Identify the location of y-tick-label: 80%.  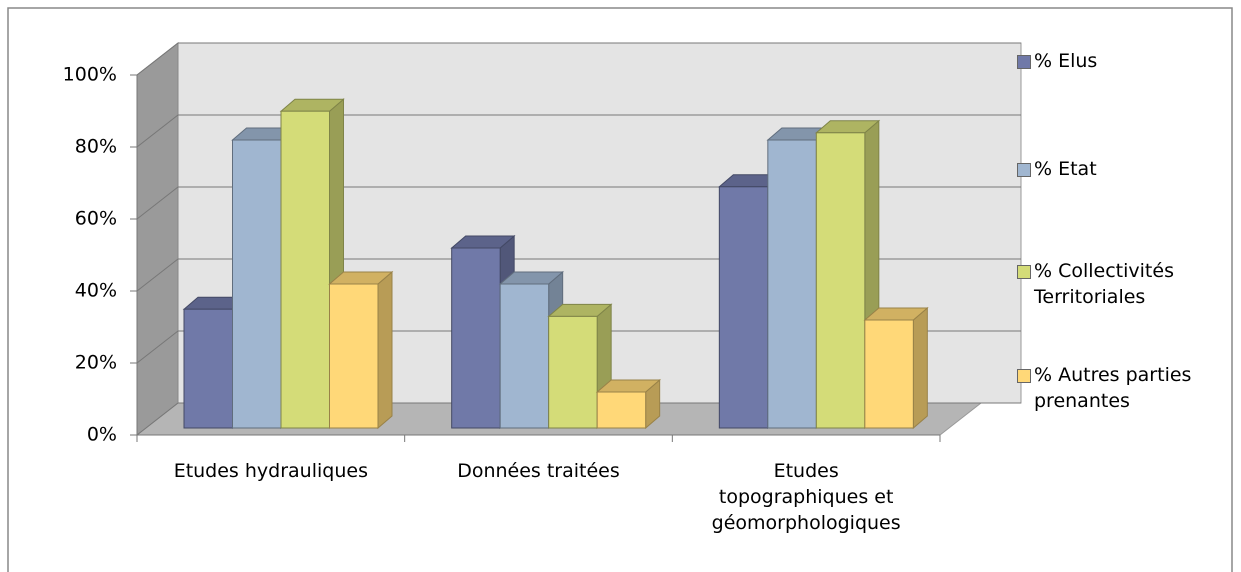
(96, 147).